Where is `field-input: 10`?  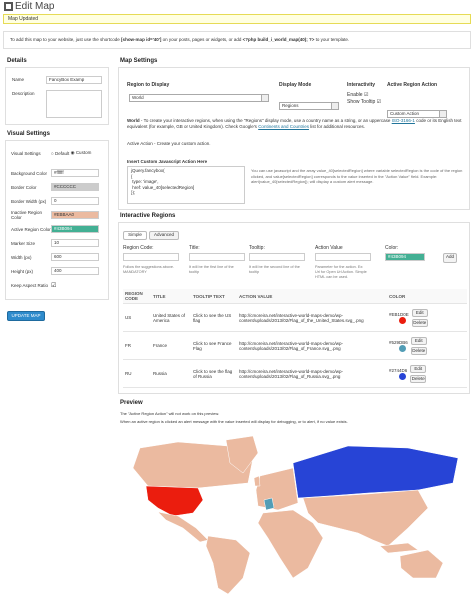
field-input: 10 is located at coordinates (75, 243).